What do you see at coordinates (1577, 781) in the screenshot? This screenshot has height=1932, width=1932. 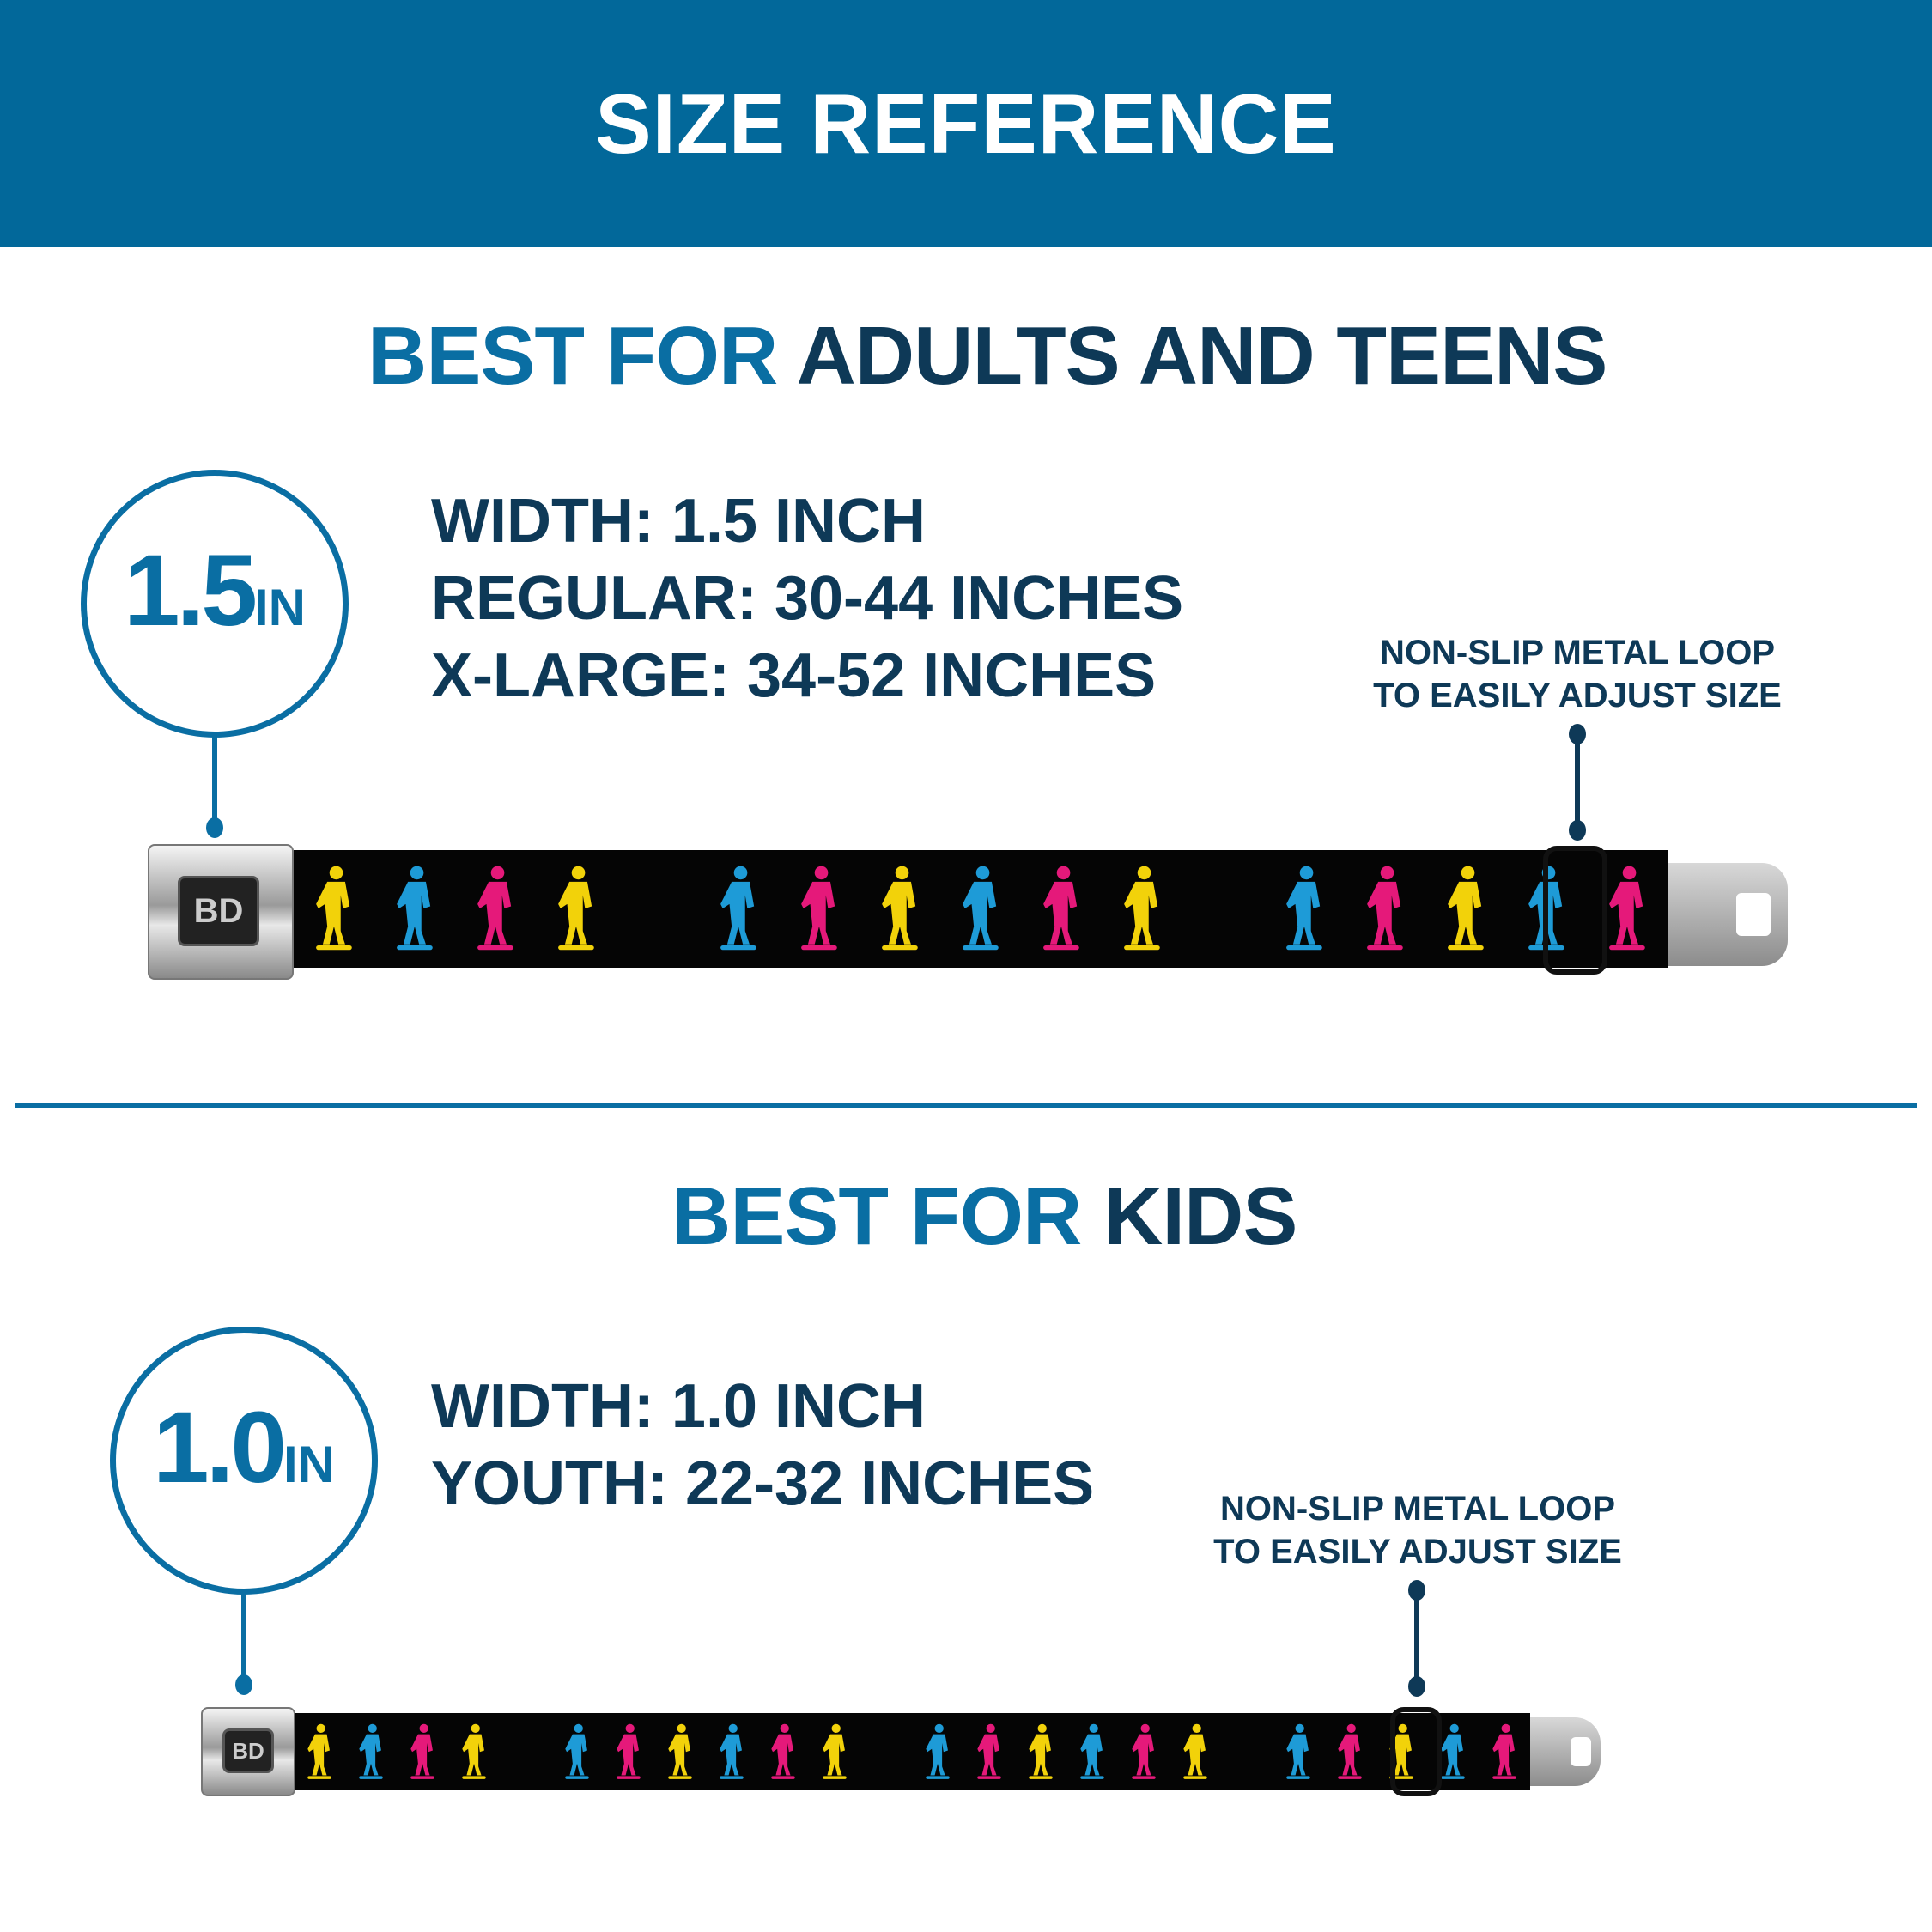 I see `pointer-line-loop-adults` at bounding box center [1577, 781].